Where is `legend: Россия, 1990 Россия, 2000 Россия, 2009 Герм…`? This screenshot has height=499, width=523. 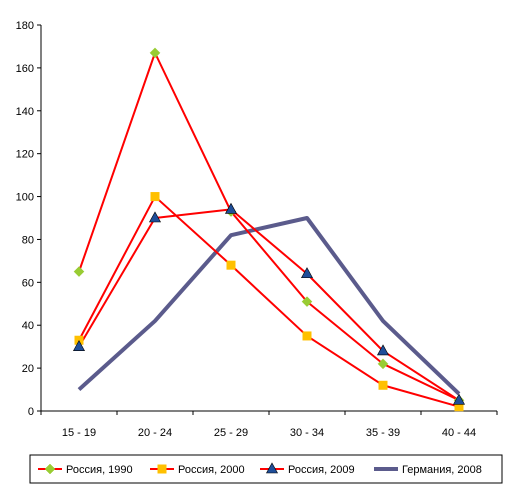 legend: Россия, 1990 Россия, 2000 Россия, 2009 Герм… is located at coordinates (266, 469).